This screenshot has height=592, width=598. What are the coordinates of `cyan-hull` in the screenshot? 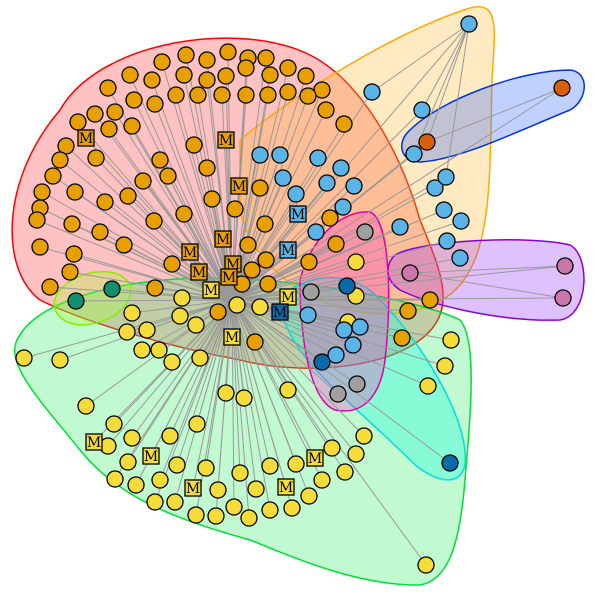 It's located at (373, 379).